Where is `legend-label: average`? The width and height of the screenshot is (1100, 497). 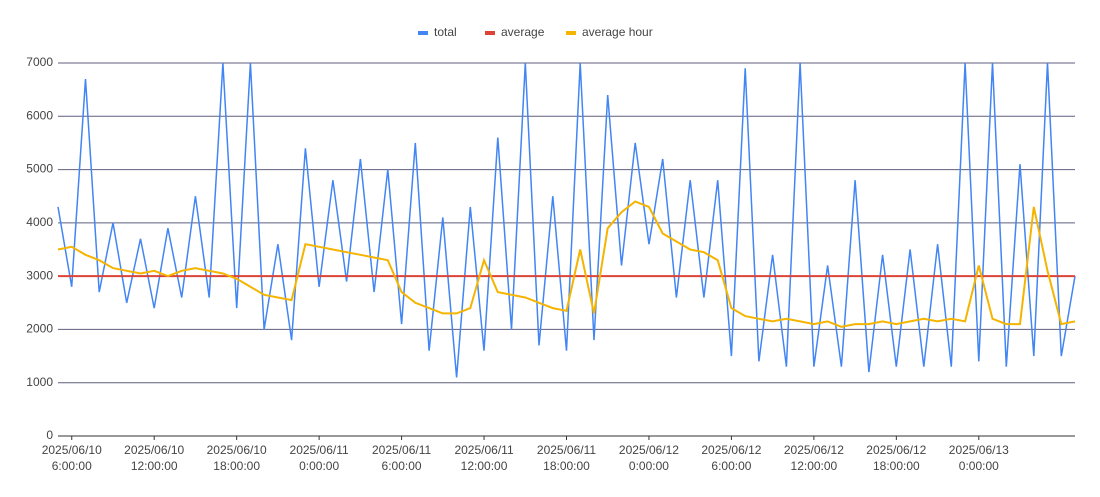
legend-label: average is located at coordinates (523, 32).